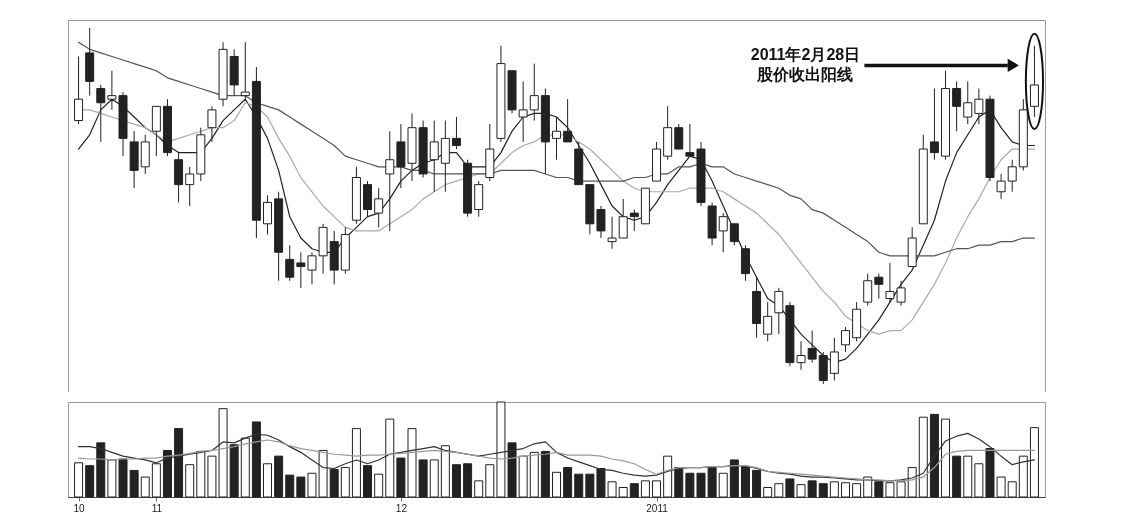 Image resolution: width=1148 pixels, height=528 pixels. What do you see at coordinates (657, 508) in the screenshot?
I see `x-tick-label: 2011` at bounding box center [657, 508].